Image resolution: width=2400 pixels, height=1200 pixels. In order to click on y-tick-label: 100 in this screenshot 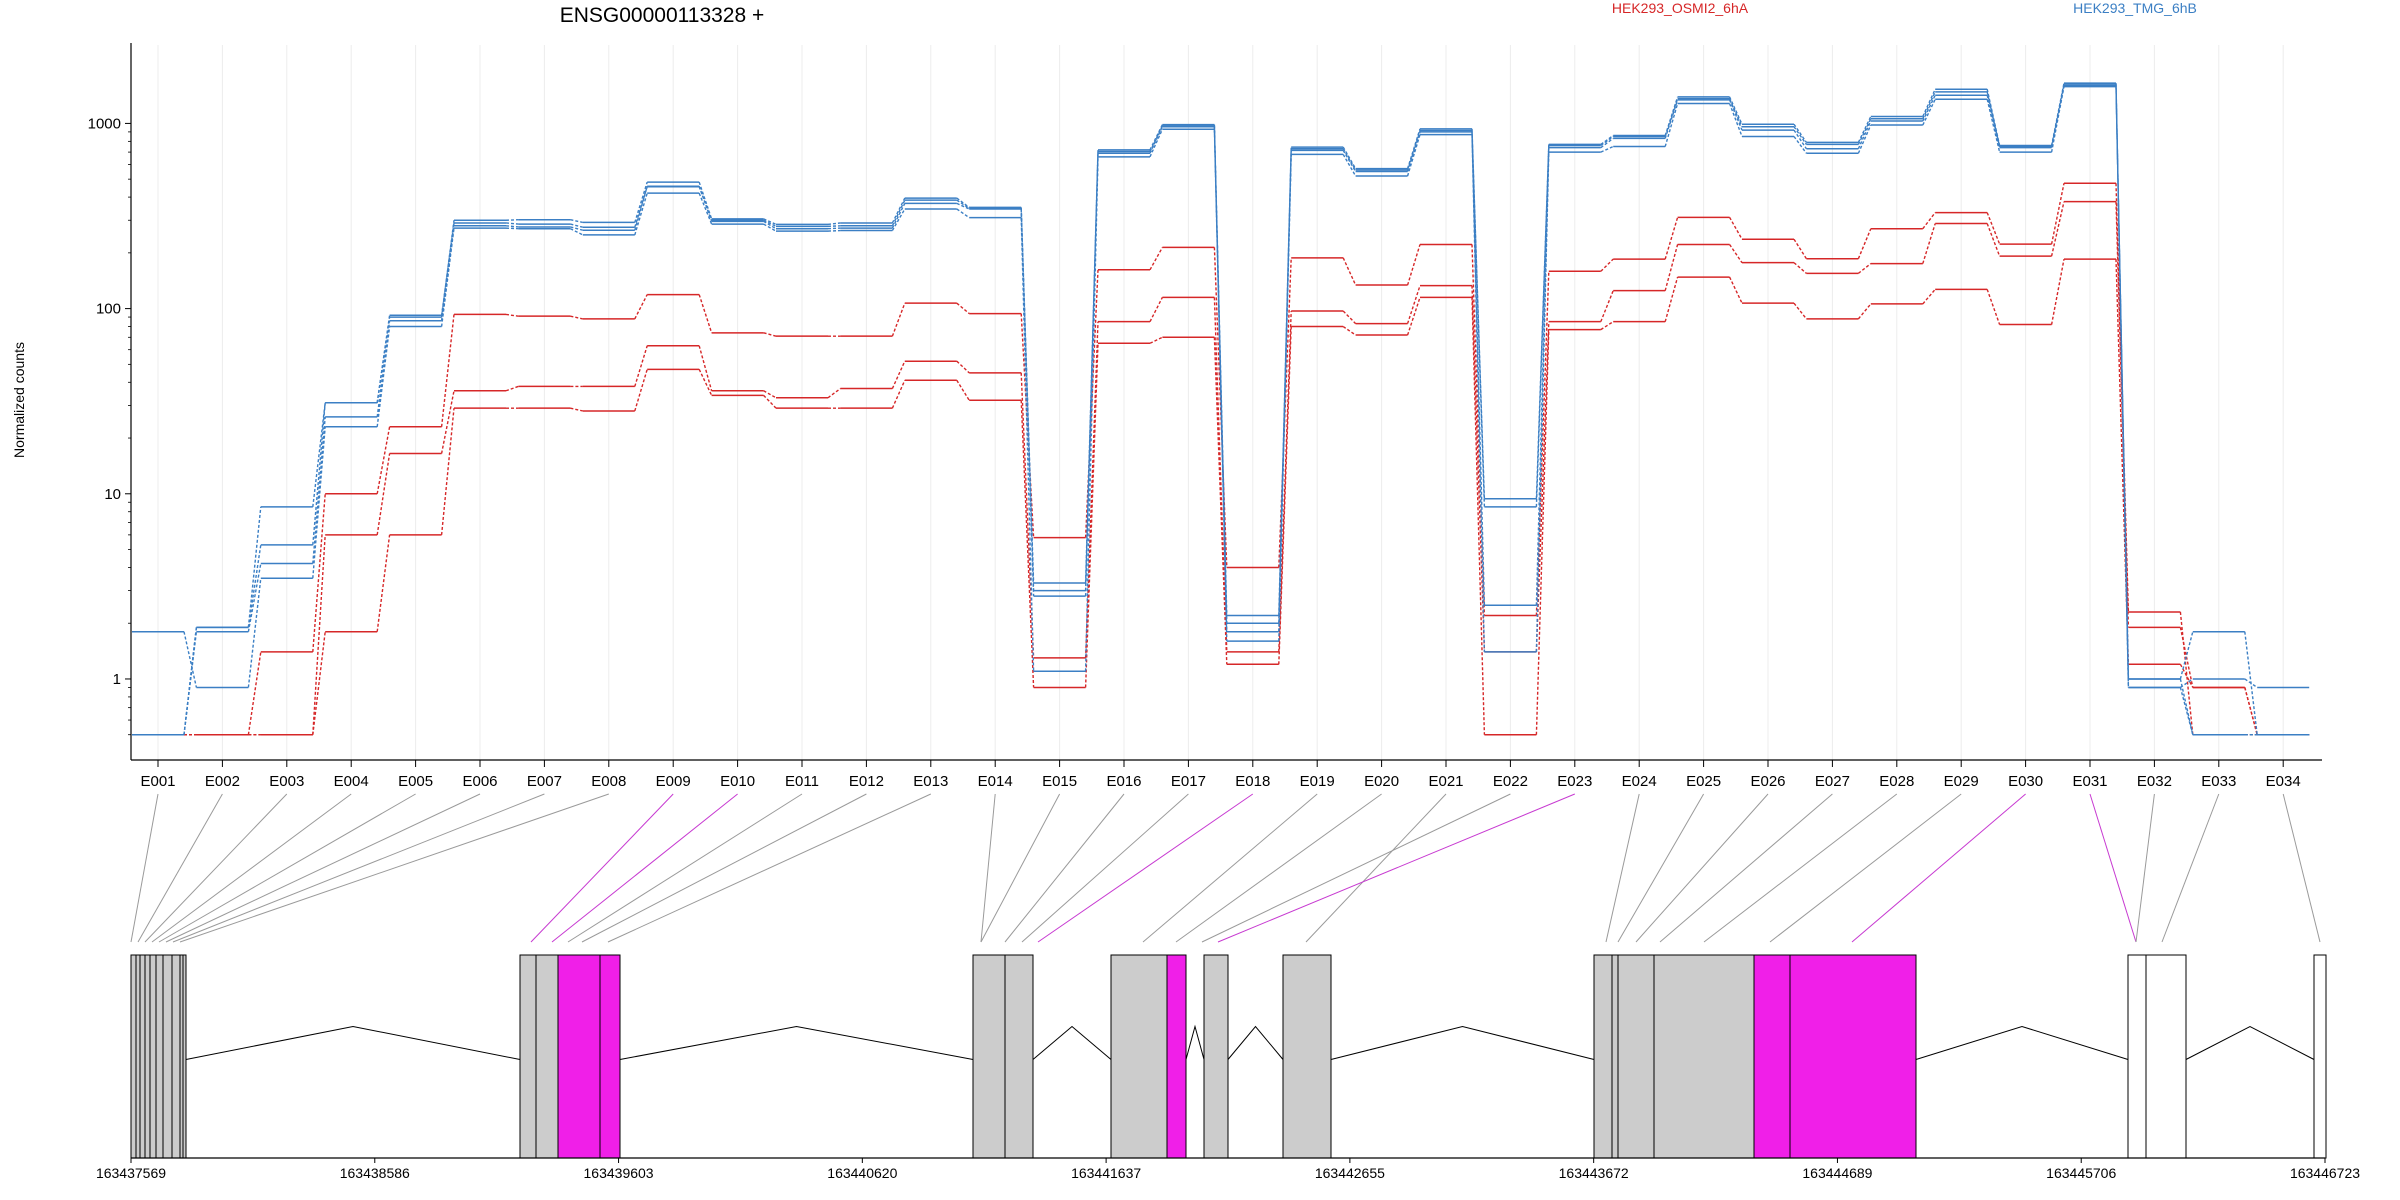, I will do `click(108, 309)`.